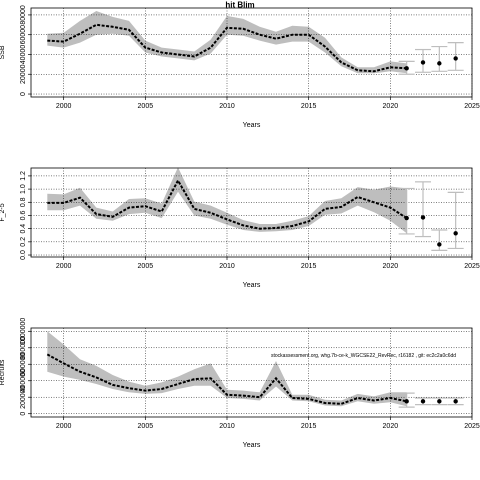 The width and height of the screenshot is (480, 480). I want to click on y-axis-title: SSB, so click(3, 52).